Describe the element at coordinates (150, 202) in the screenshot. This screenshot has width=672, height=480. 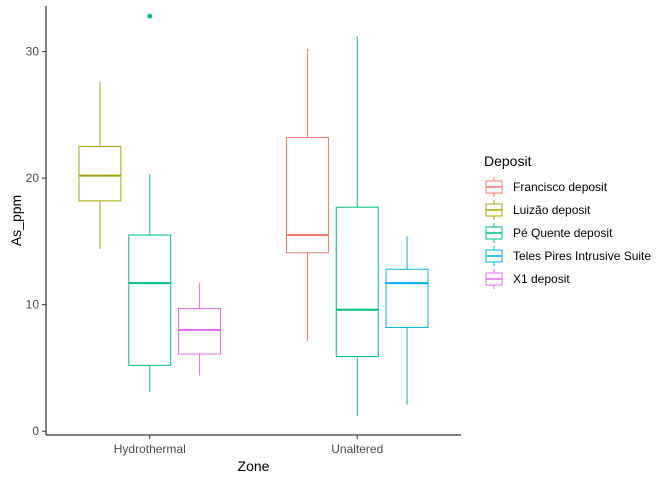
I see `box-p-quente-deposit-hydrothermal` at that location.